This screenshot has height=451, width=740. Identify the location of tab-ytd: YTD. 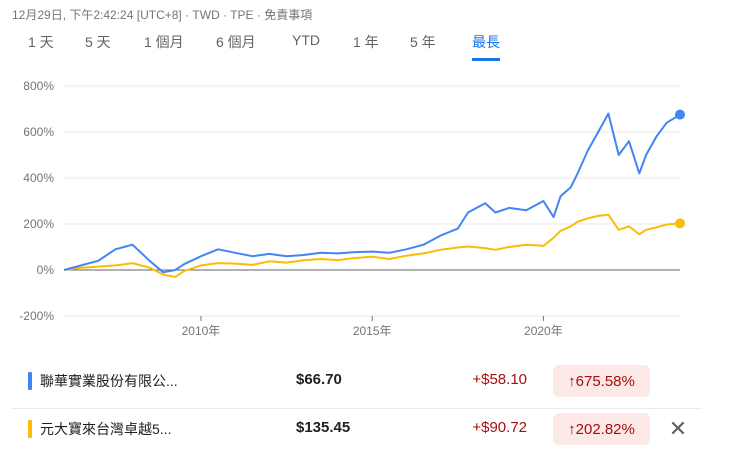
(306, 40).